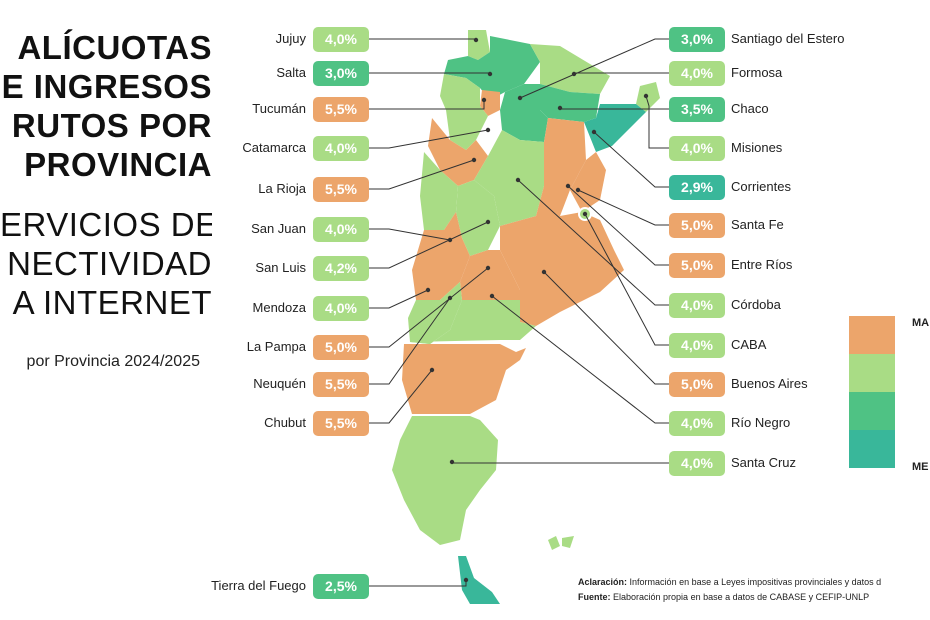 The width and height of the screenshot is (930, 620). I want to click on leader-dot-mendoza, so click(428, 290).